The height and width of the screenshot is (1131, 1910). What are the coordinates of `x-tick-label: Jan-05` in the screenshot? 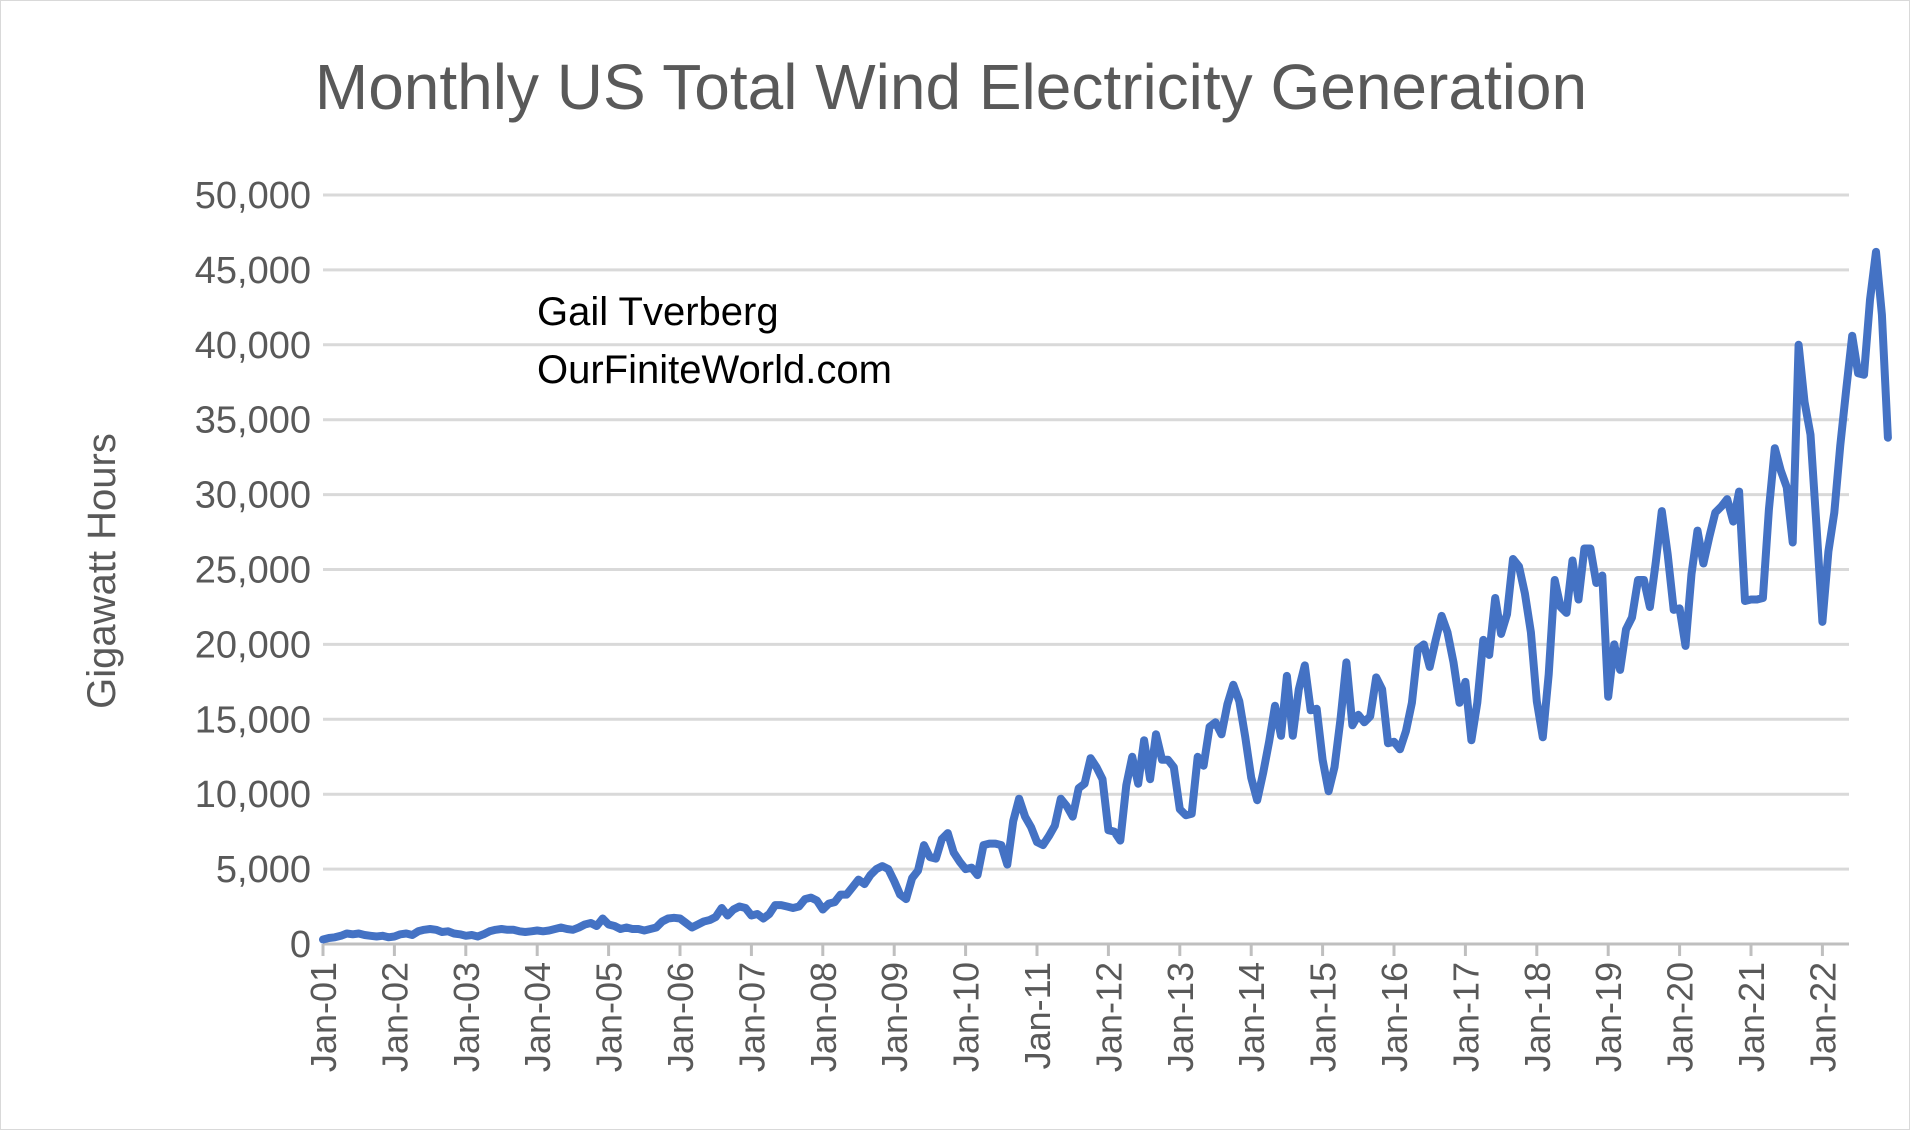 It's located at (609, 1017).